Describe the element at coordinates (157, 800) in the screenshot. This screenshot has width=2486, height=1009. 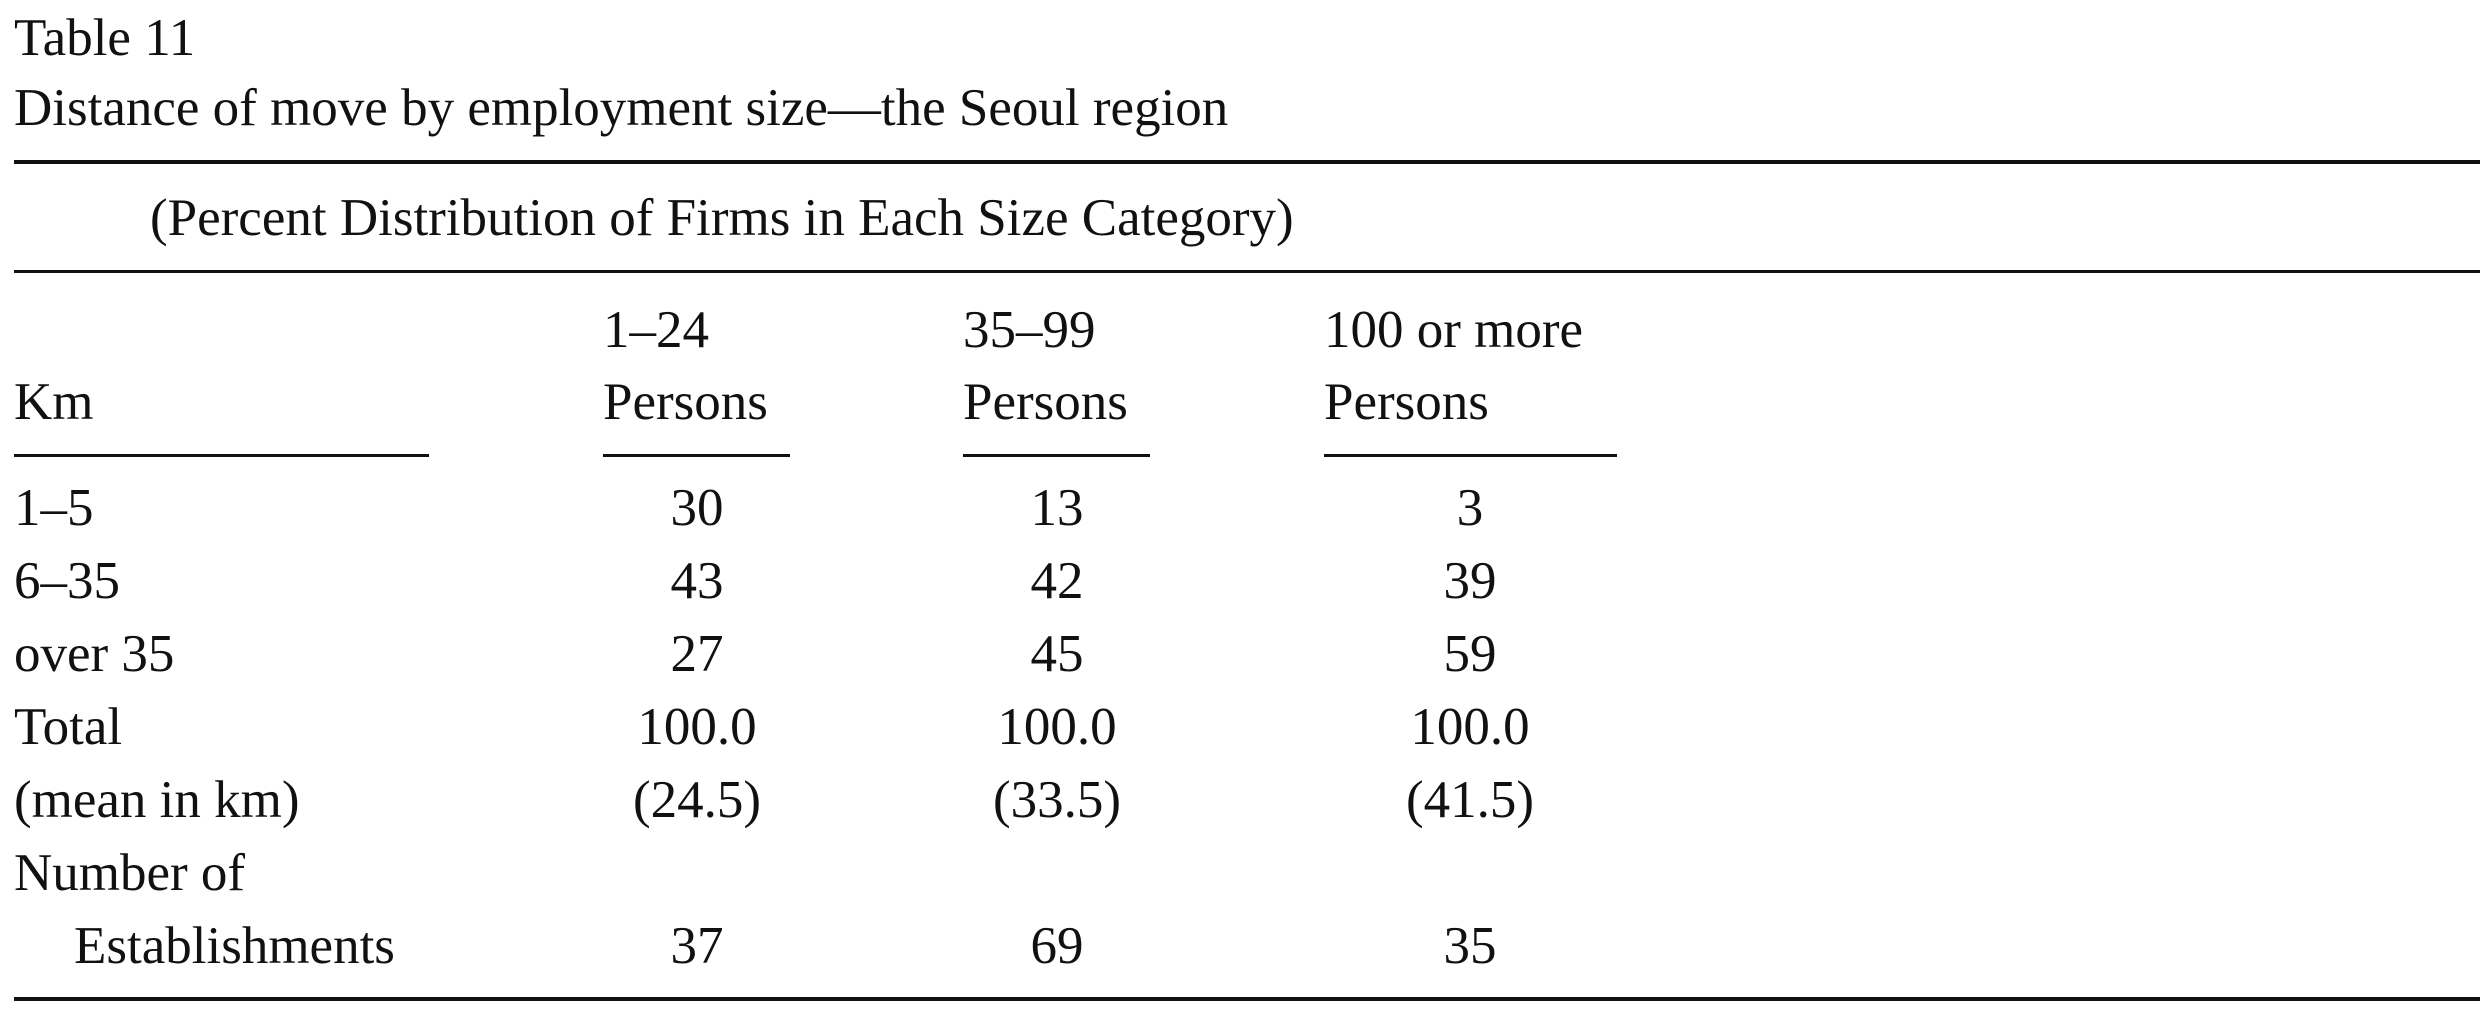
I see `row-label: (mean in km)` at that location.